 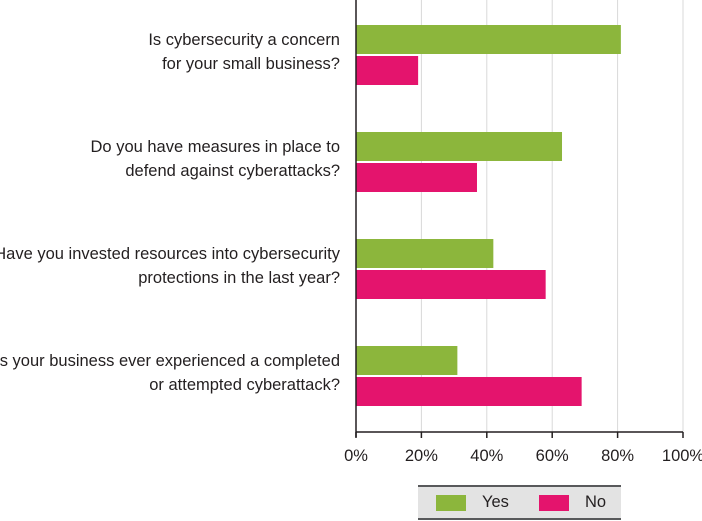 I want to click on x-tick-label: 20%, so click(x=421, y=456).